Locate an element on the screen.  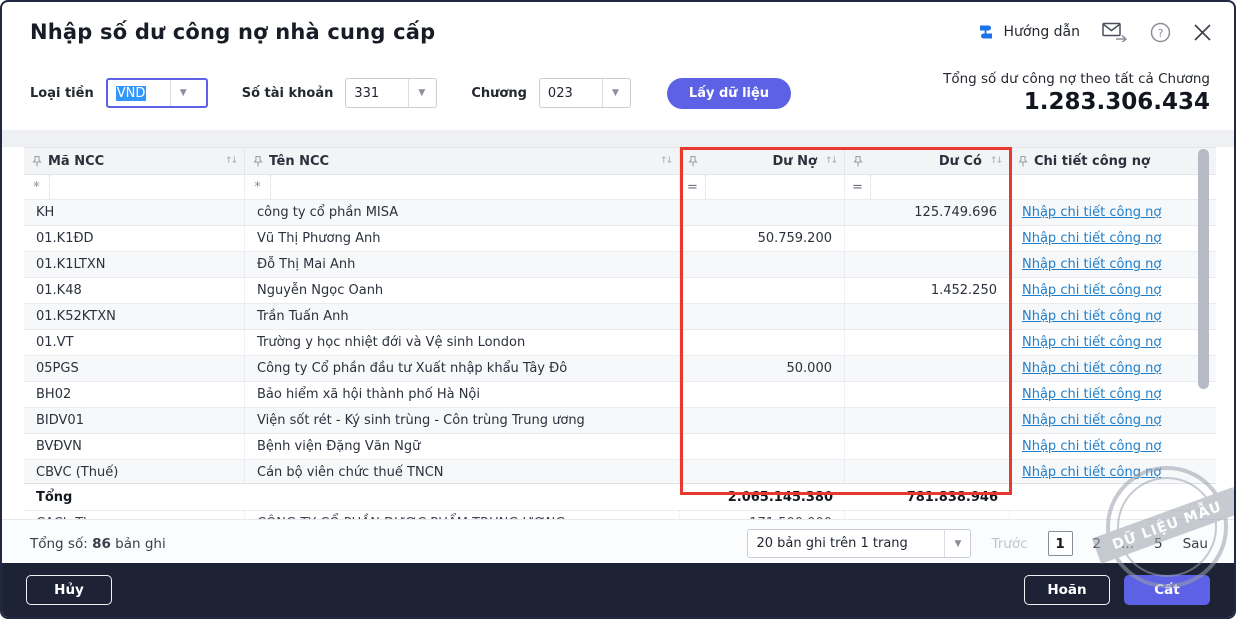
page-title: Nhập số dư công nợ nhà cung cấp is located at coordinates (233, 32).